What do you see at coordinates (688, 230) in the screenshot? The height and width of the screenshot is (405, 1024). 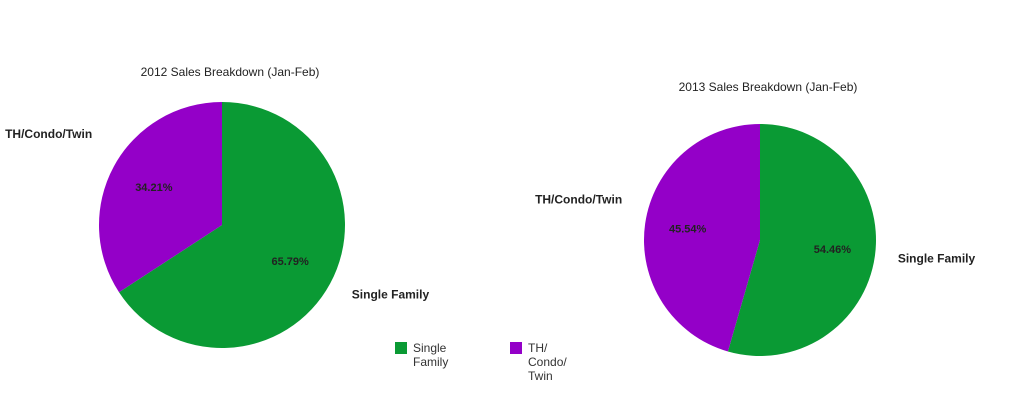 I see `value-label: 45.54%` at bounding box center [688, 230].